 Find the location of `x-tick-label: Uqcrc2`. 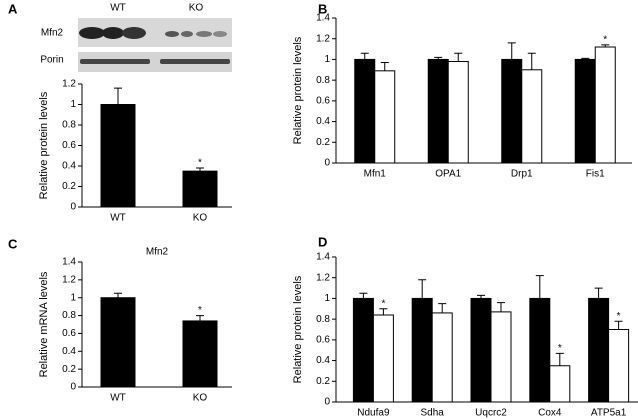

x-tick-label: Uqcrc2 is located at coordinates (491, 413).